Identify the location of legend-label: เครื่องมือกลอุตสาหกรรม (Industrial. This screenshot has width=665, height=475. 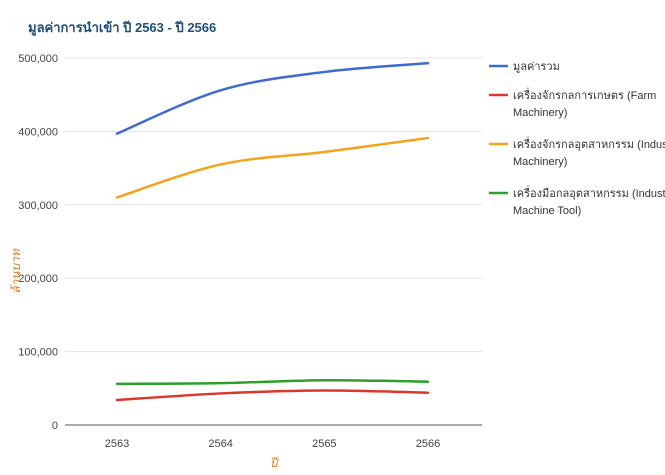
(589, 192).